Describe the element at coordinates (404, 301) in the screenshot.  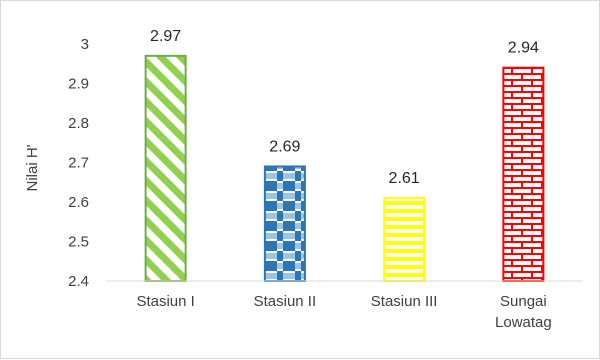
I see `x-tick-label: Stasiun III` at that location.